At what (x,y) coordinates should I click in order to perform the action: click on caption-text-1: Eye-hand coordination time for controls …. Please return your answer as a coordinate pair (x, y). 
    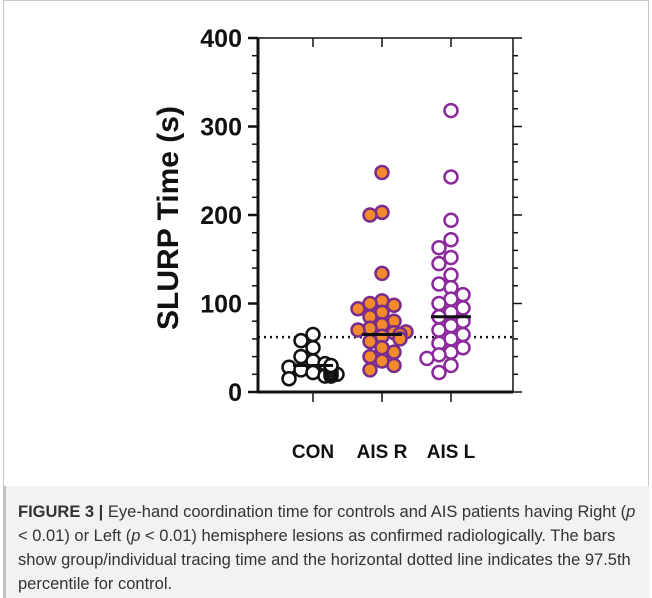
    Looking at the image, I should click on (365, 512).